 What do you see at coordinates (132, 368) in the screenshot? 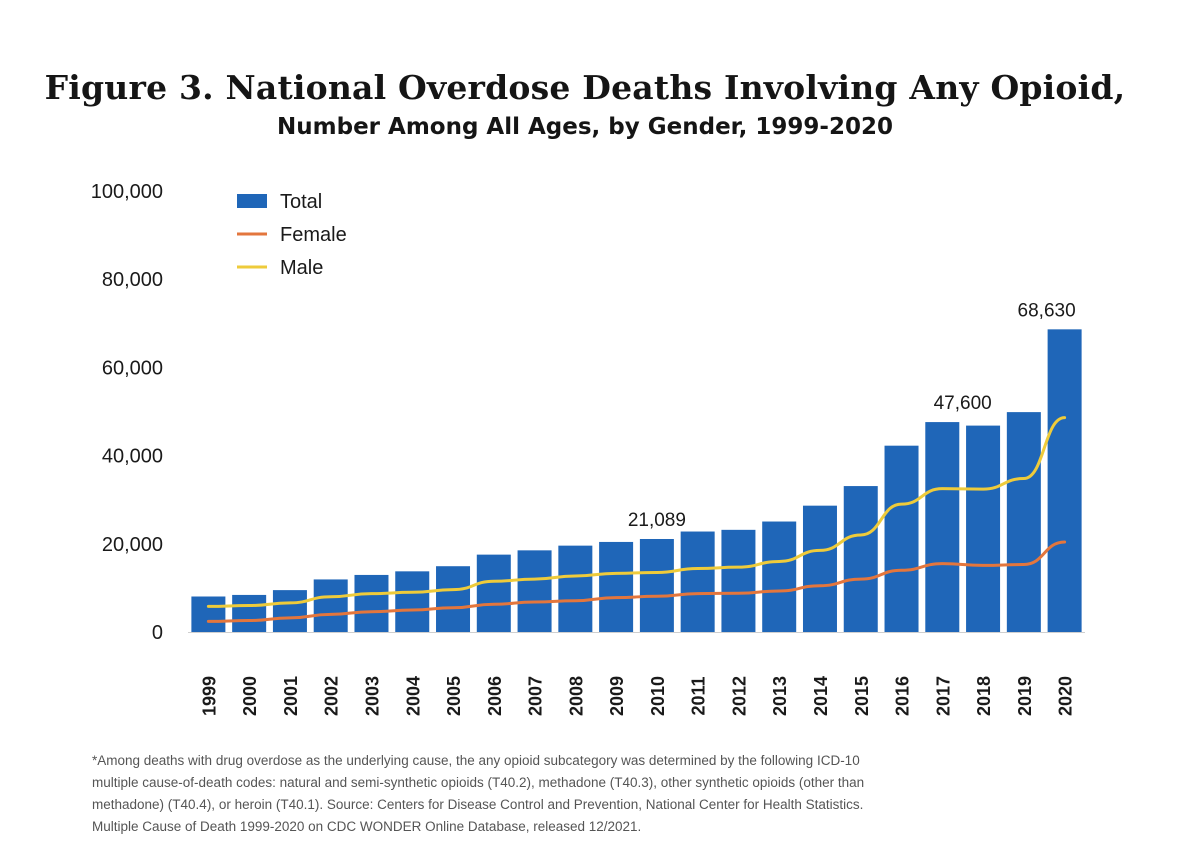
I see `y-tick-label: 60,000` at bounding box center [132, 368].